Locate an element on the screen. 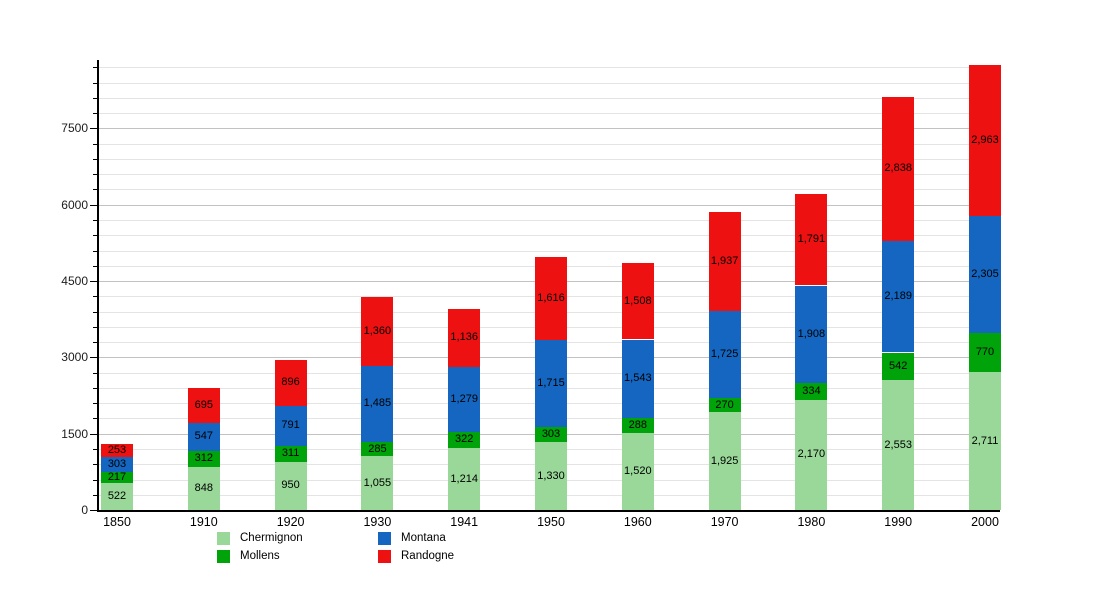 The image size is (1100, 600). bar-value-label: 2,838 is located at coordinates (898, 168).